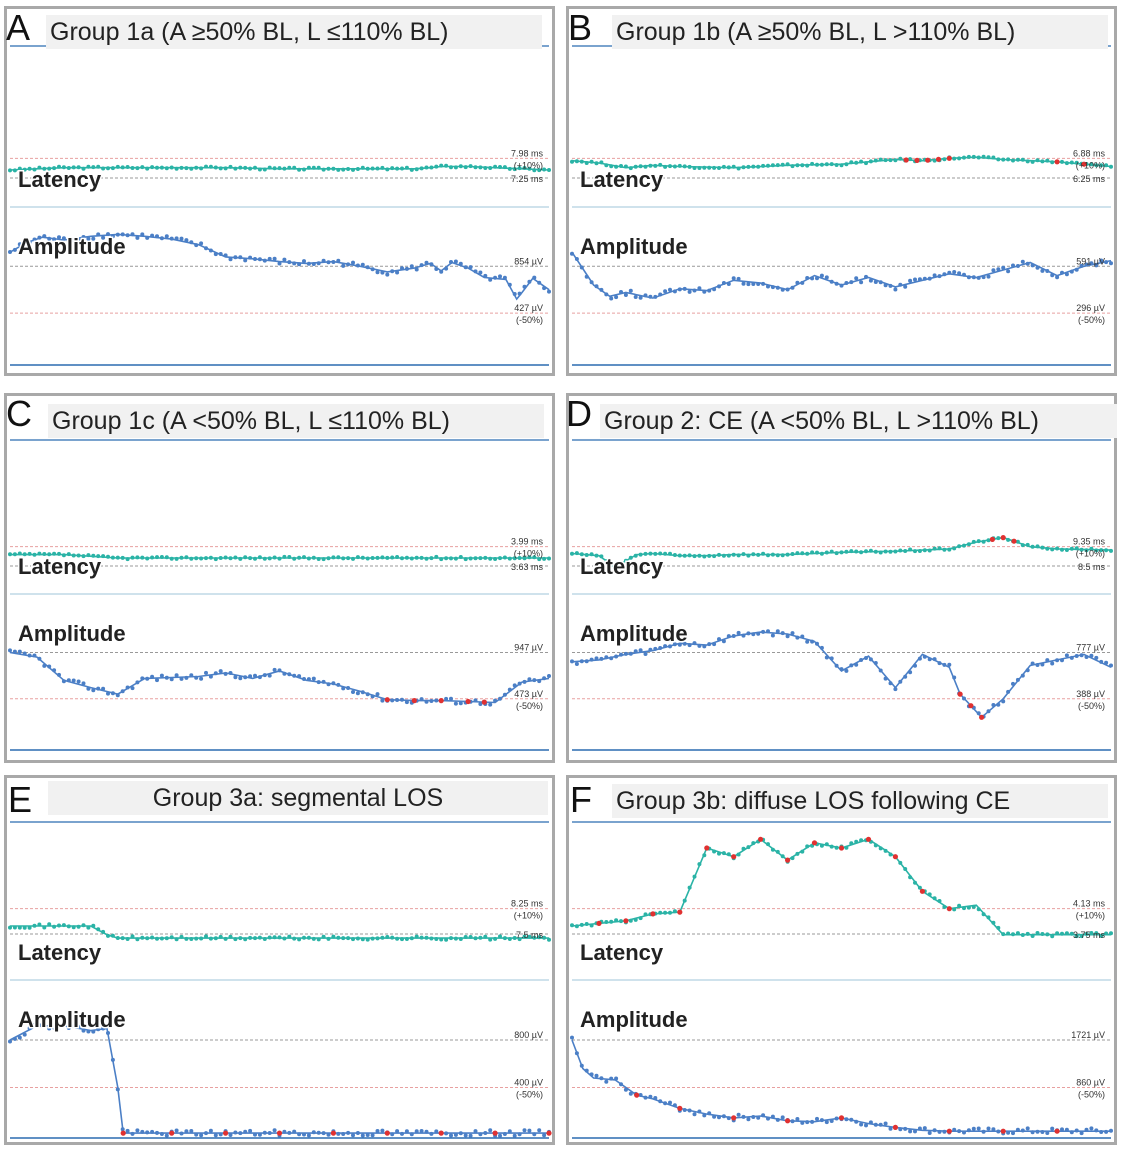 The image size is (1121, 1151). I want to click on pd-latency-baseline-label: 8.5 ms, so click(1092, 567).